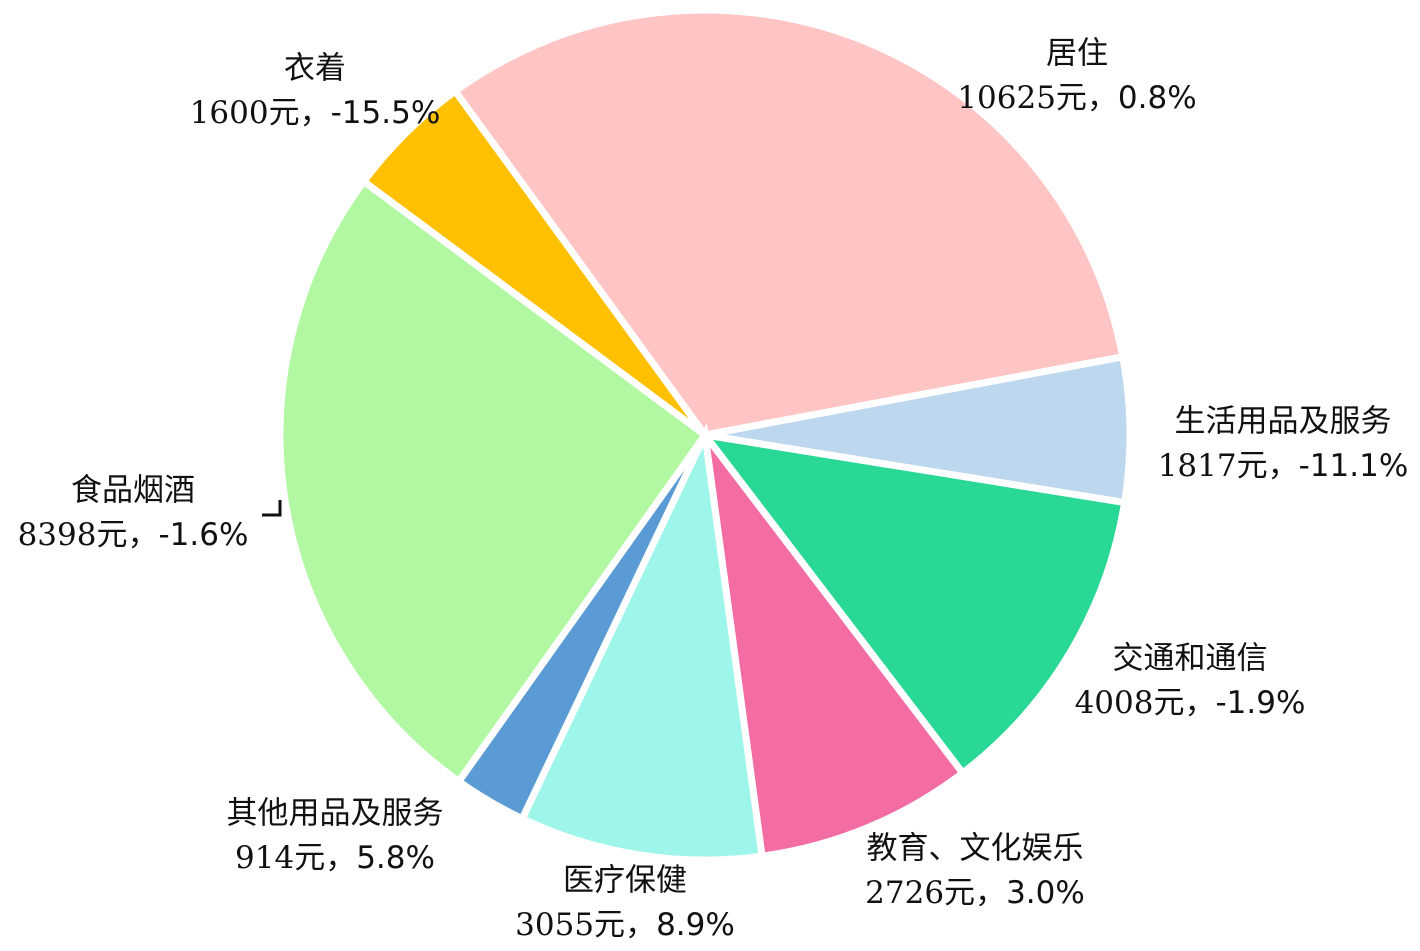 The width and height of the screenshot is (1420, 951). I want to click on change-label: 8.9%, so click(695, 925).